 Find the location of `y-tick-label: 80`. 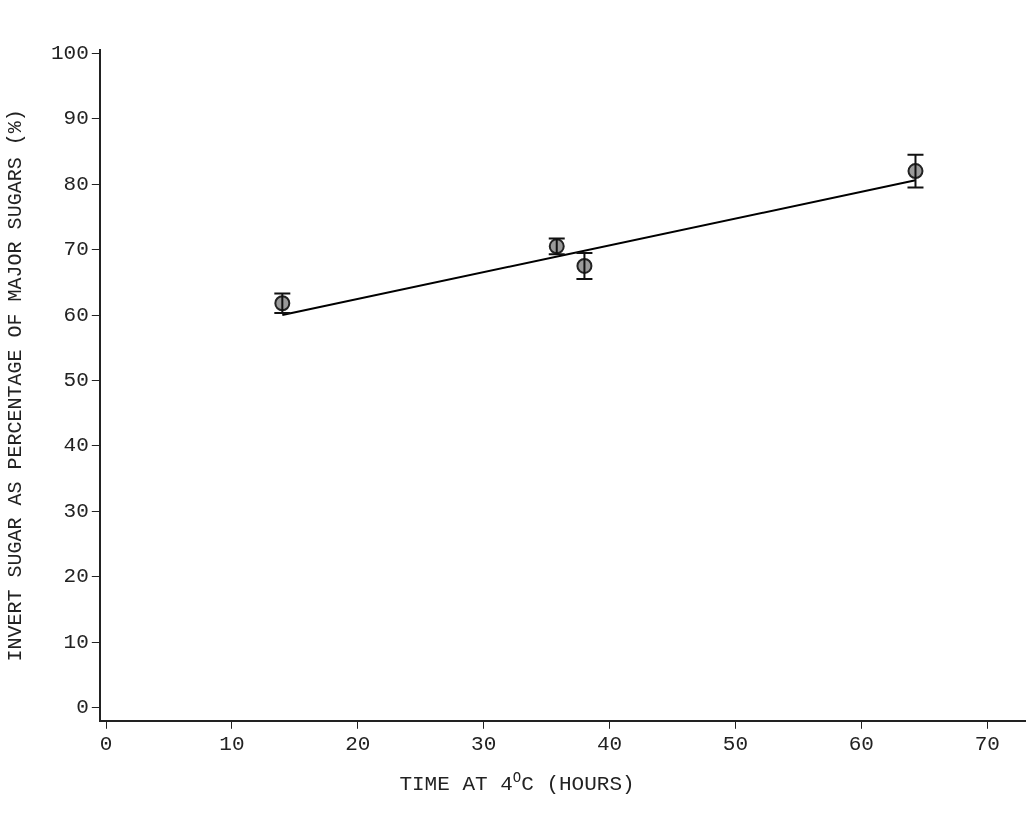

y-tick-label: 80 is located at coordinates (76, 184).